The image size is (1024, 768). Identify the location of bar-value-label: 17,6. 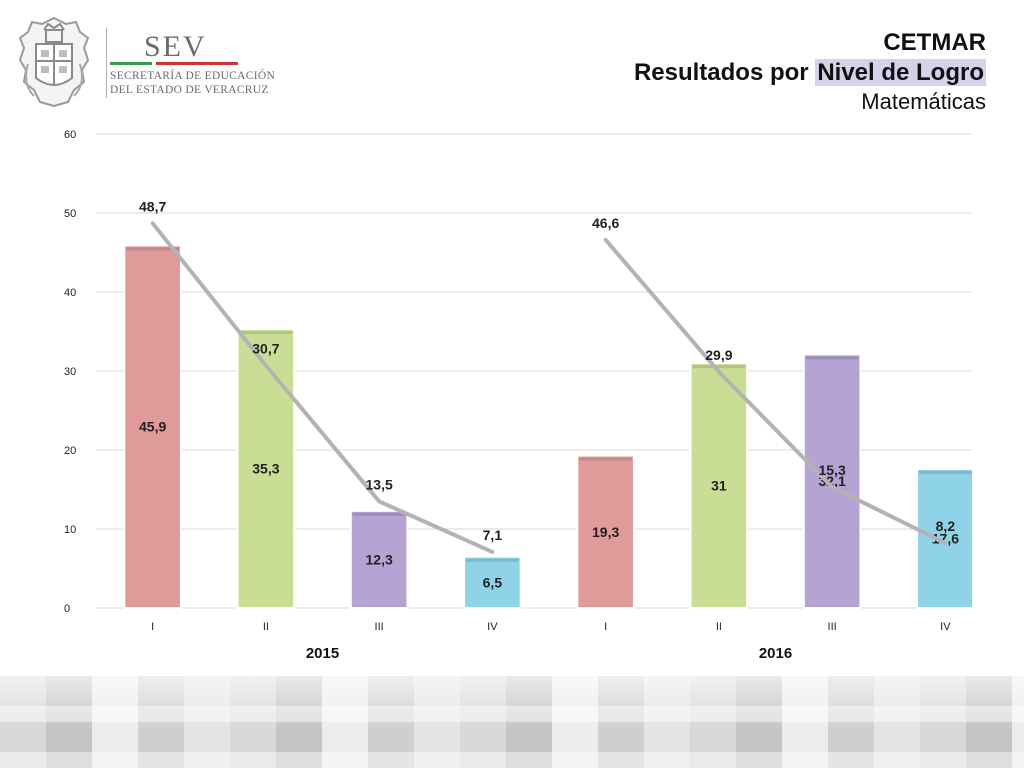
(945, 538).